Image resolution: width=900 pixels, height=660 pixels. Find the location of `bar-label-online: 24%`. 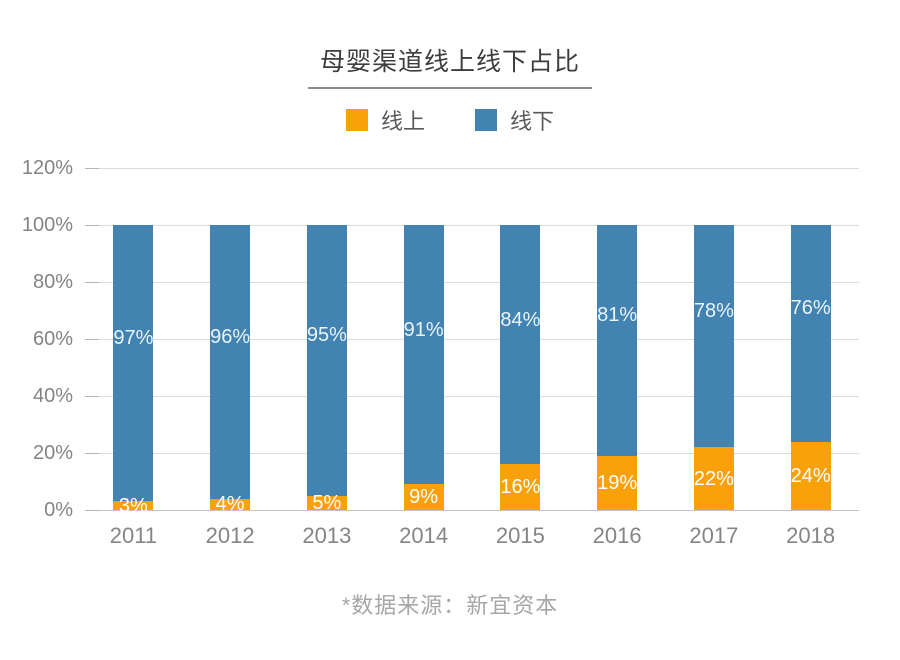

bar-label-online: 24% is located at coordinates (810, 475).